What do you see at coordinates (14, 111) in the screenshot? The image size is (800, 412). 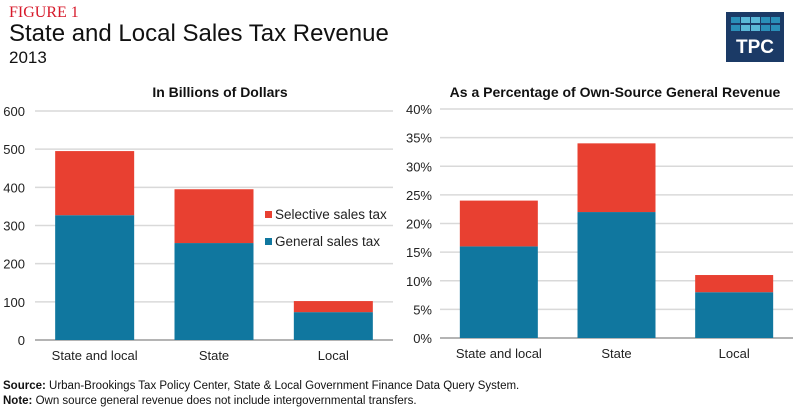 I see `y-tick-label: 600` at bounding box center [14, 111].